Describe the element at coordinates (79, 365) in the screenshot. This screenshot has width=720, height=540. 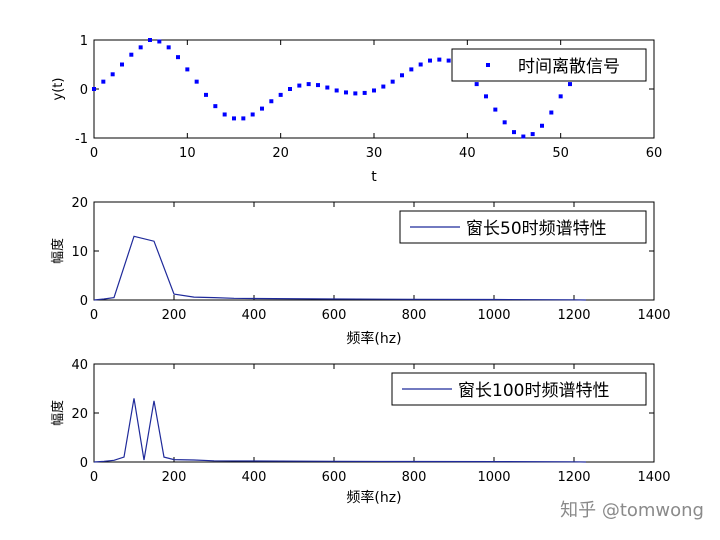
I see `y-tick-label: 40` at that location.